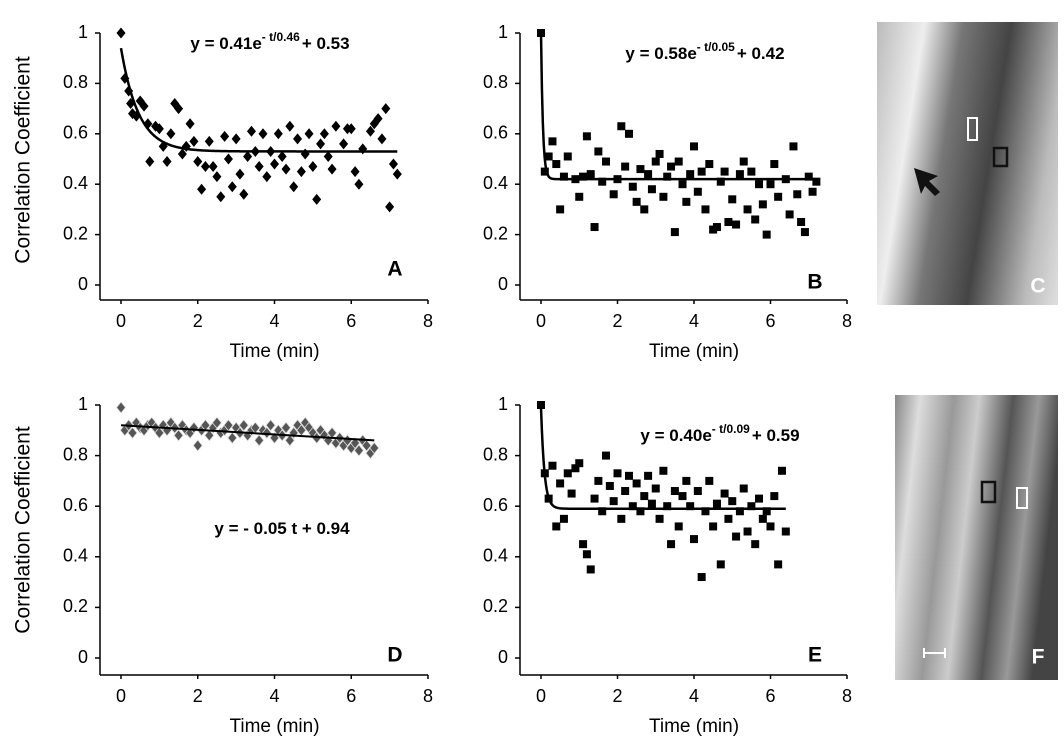 This screenshot has height=741, width=1064. I want to click on x-tick-label: 0, so click(121, 321).